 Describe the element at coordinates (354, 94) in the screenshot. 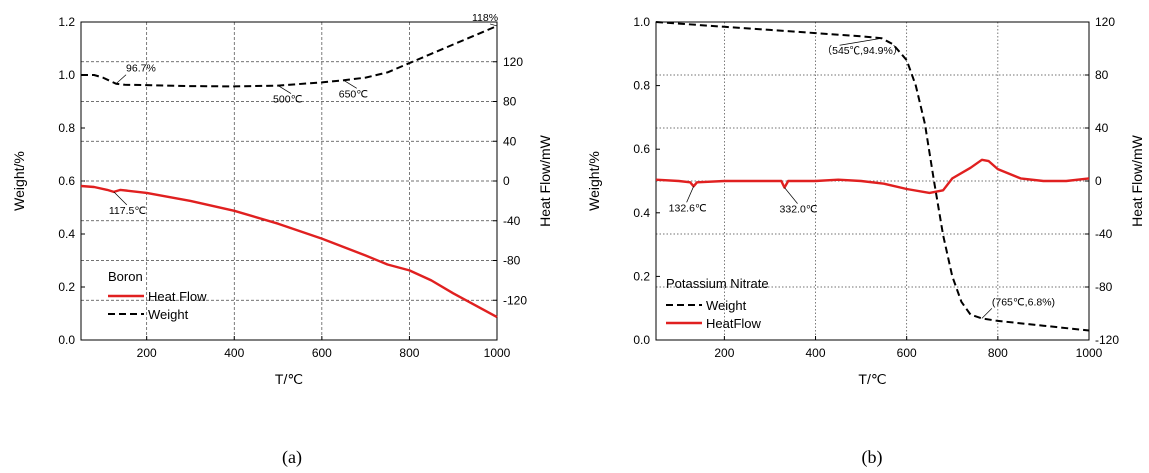

I see `annotation-label: 650℃` at that location.